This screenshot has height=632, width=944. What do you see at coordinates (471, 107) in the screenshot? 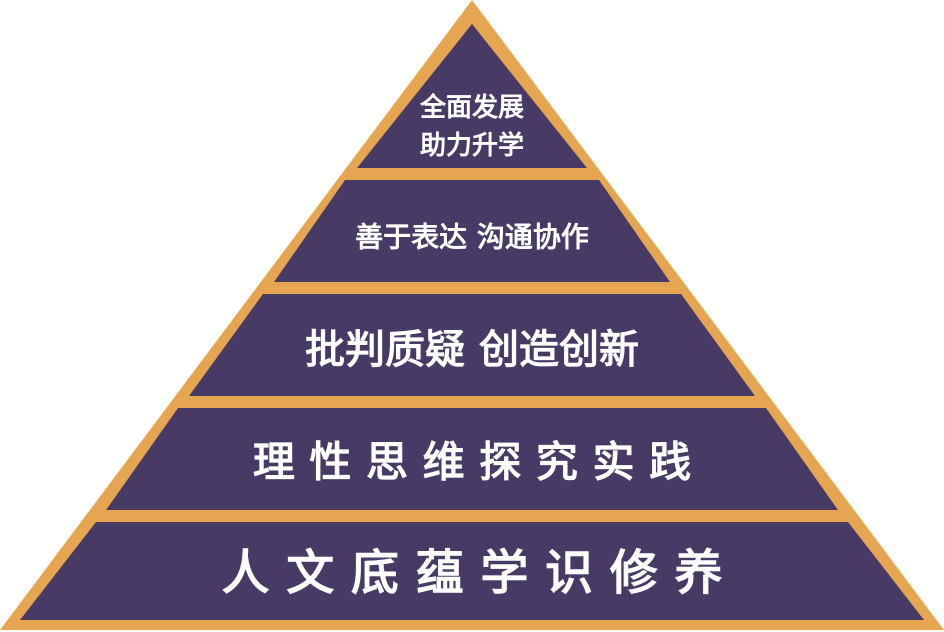
I see `tier-5-line-1: 全面发展` at bounding box center [471, 107].